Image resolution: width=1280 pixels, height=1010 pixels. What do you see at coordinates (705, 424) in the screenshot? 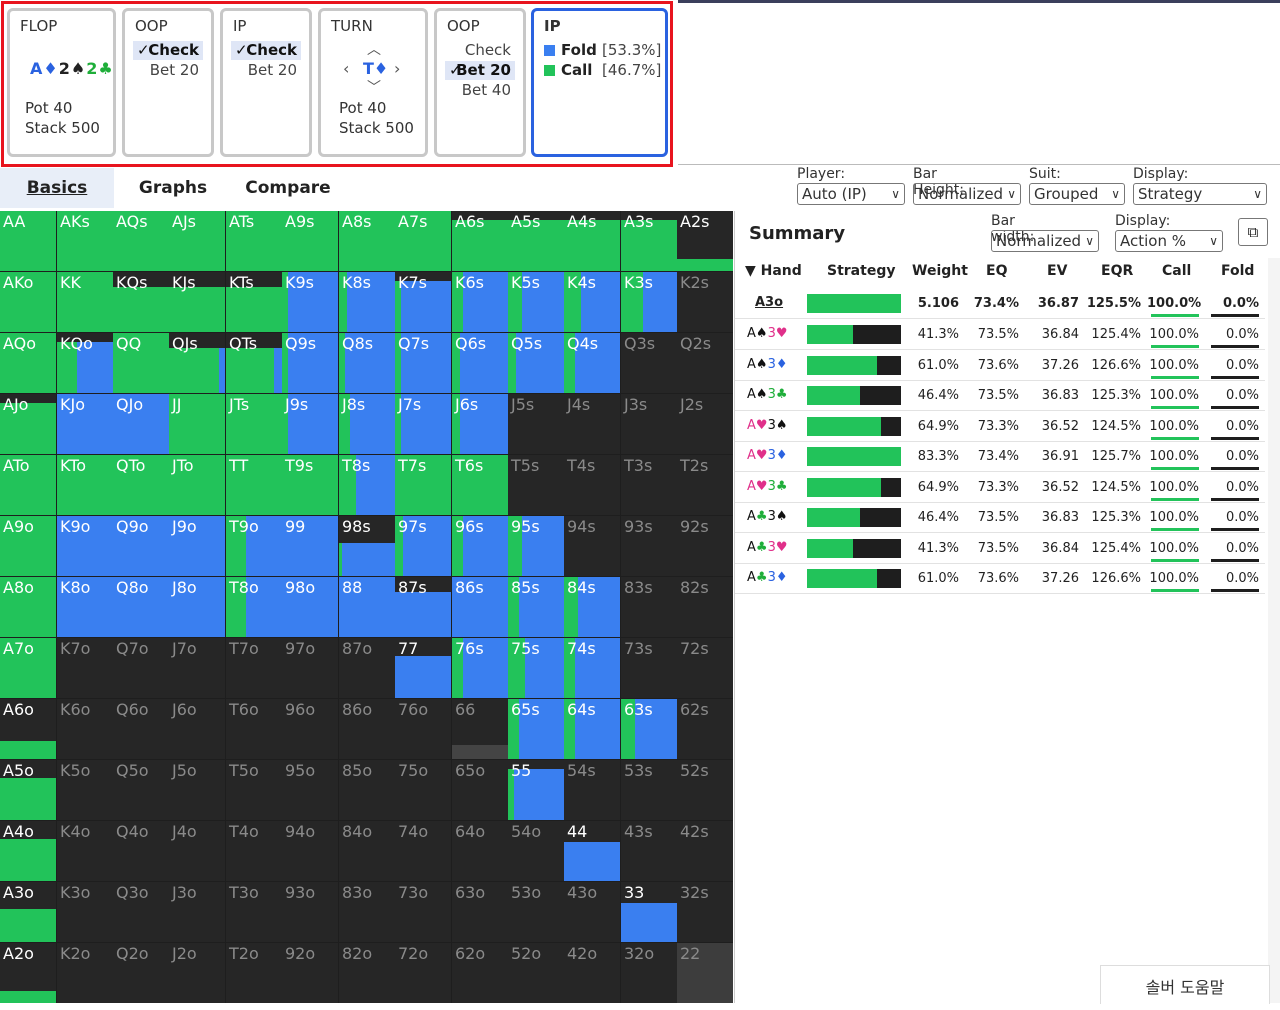
I see `grid-cell-J2s: J2s` at bounding box center [705, 424].